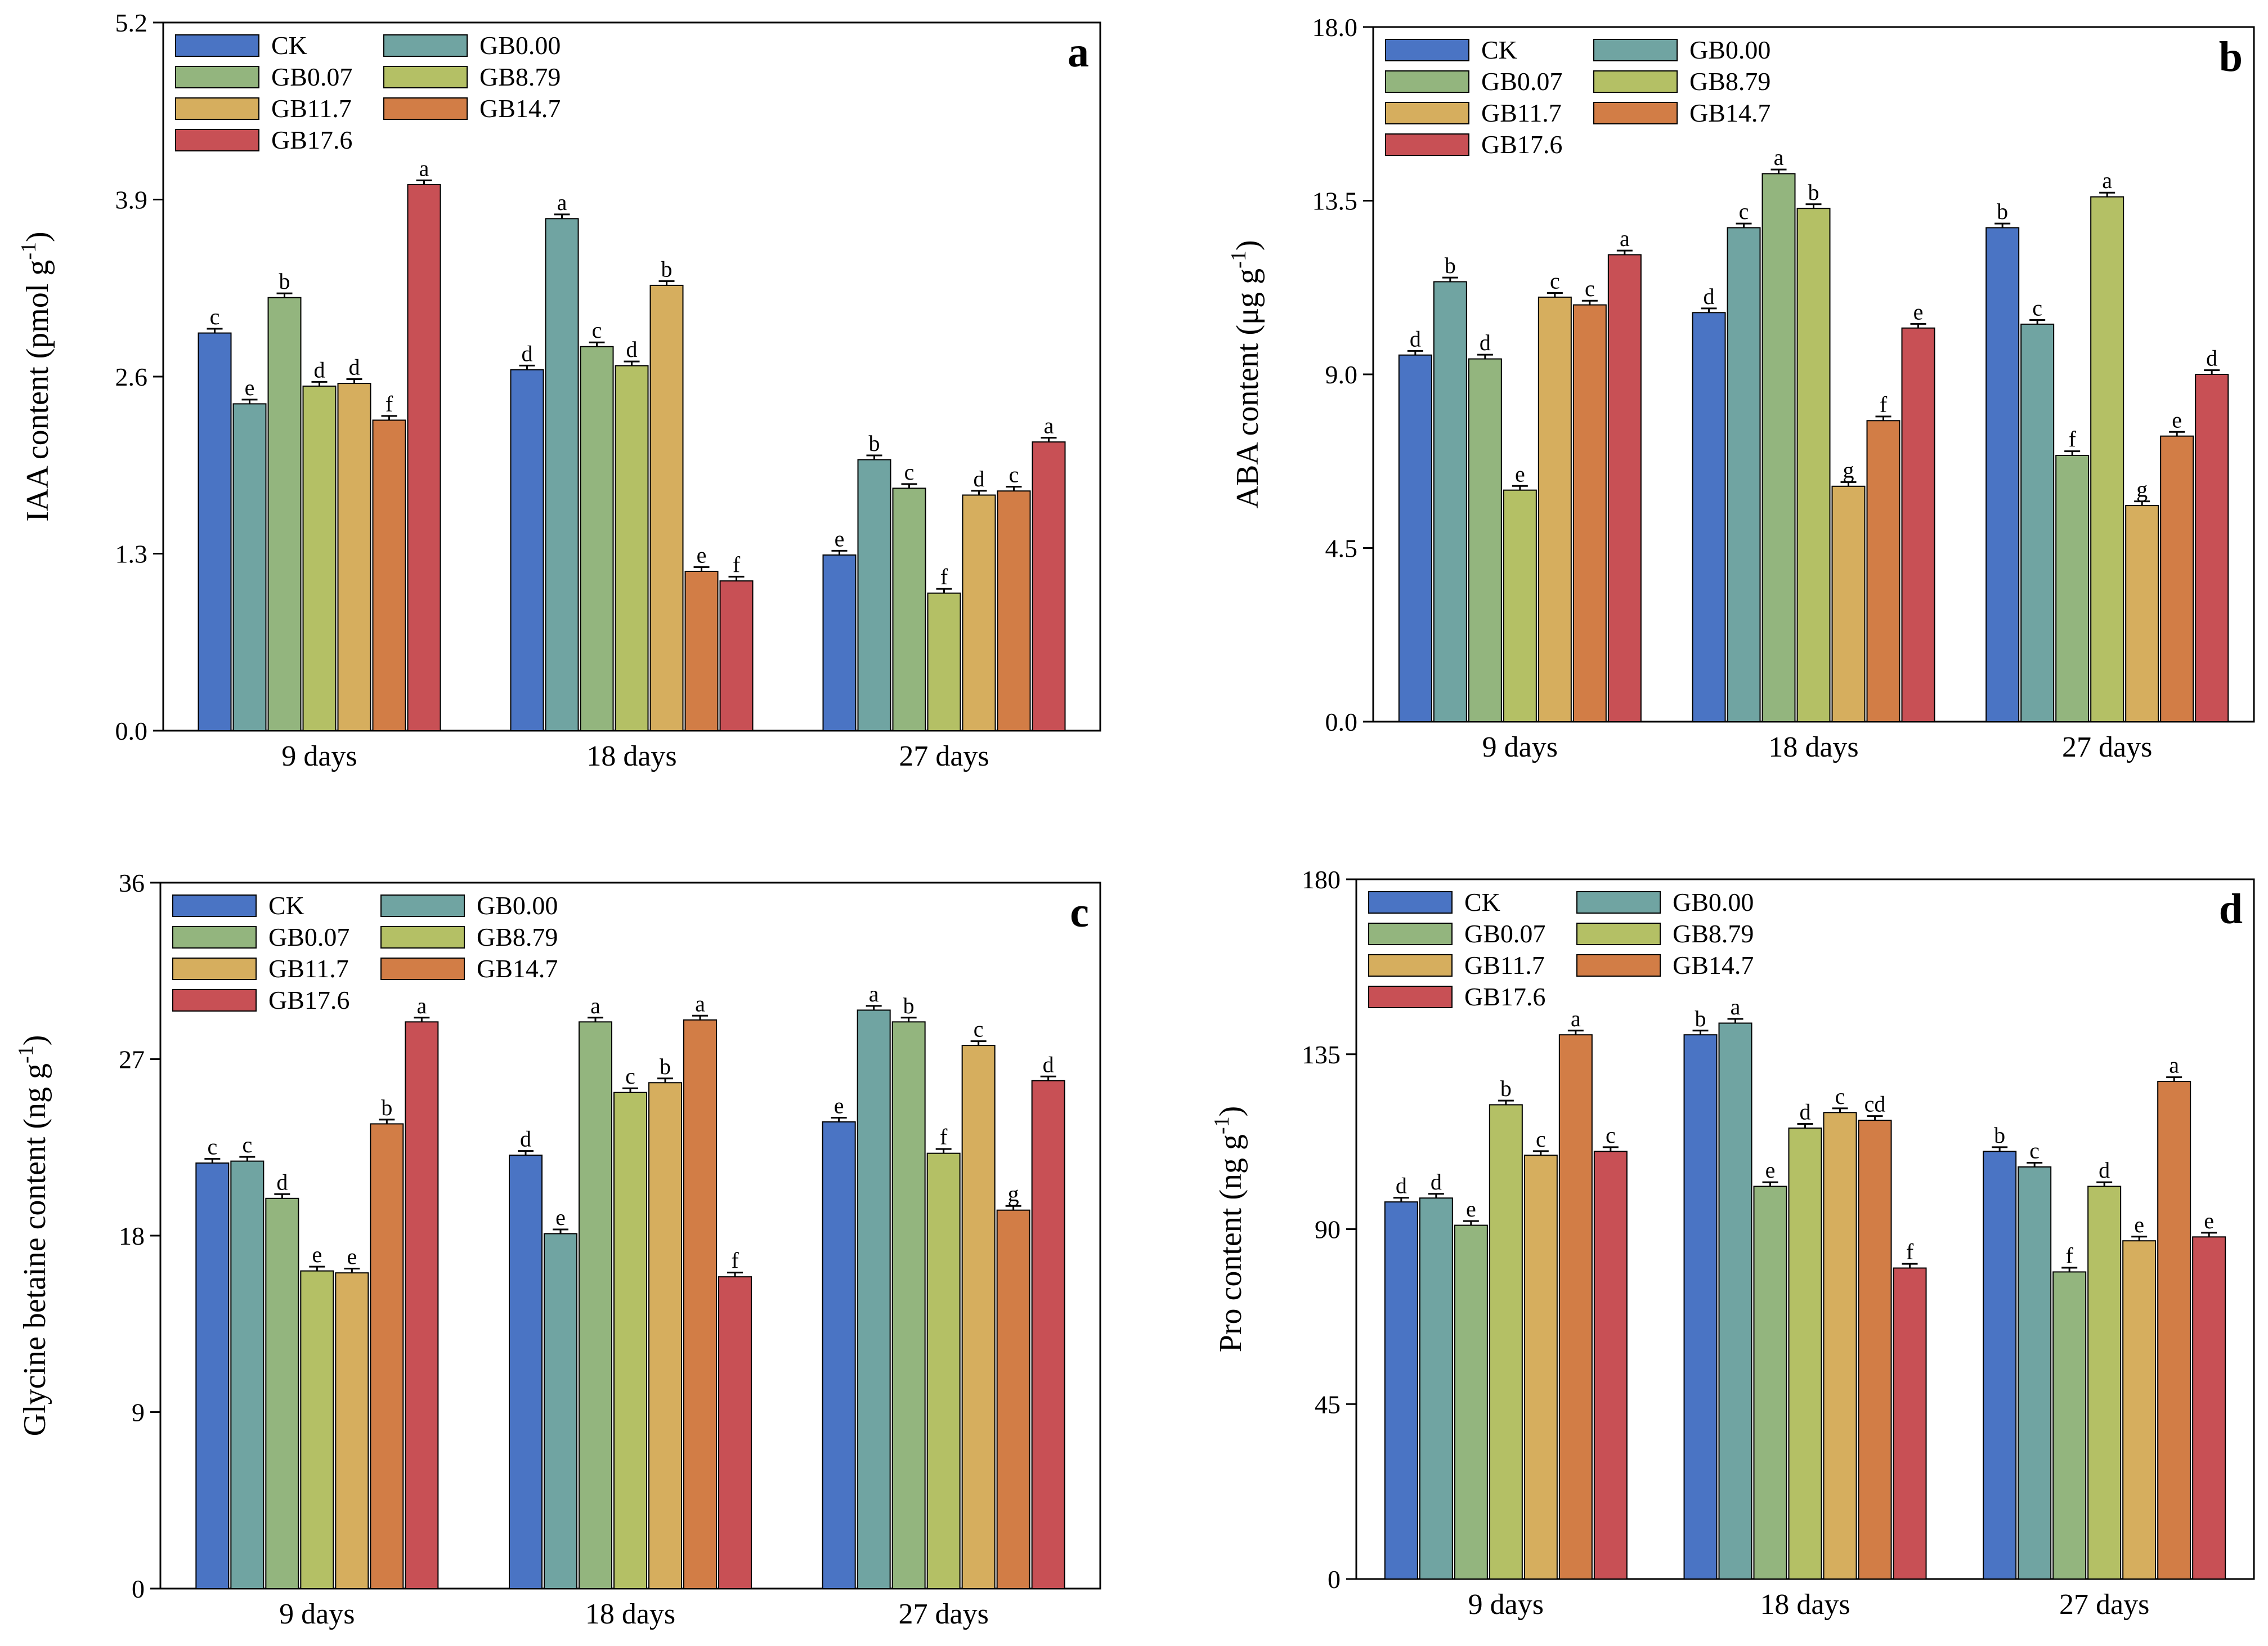  Describe the element at coordinates (2231, 909) in the screenshot. I see `panel-letter: d` at that location.